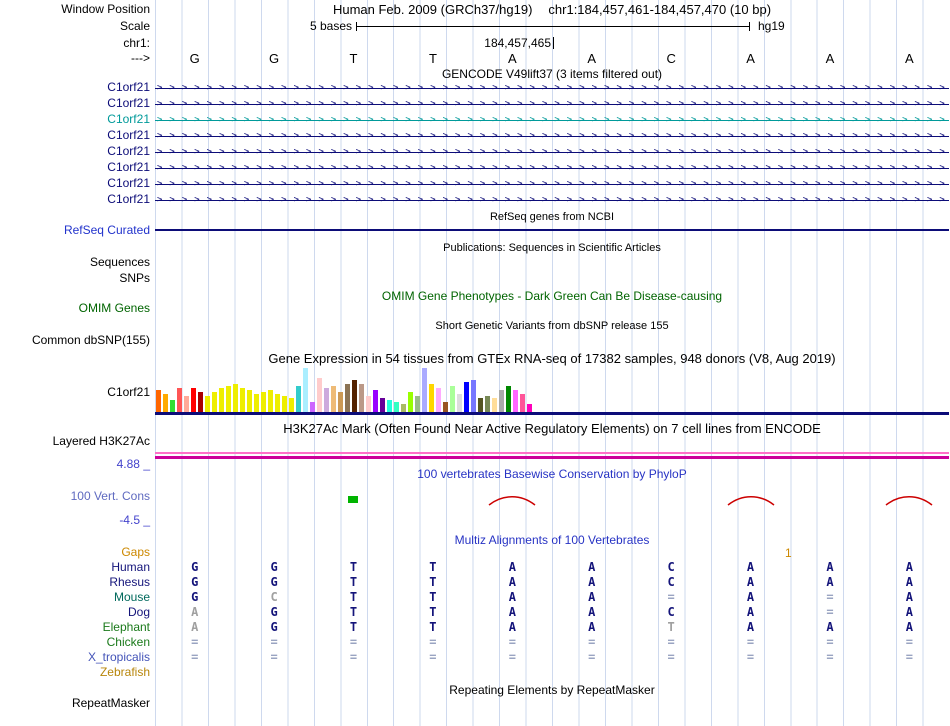 This screenshot has height=726, width=950. I want to click on reference-base: G, so click(274, 58).